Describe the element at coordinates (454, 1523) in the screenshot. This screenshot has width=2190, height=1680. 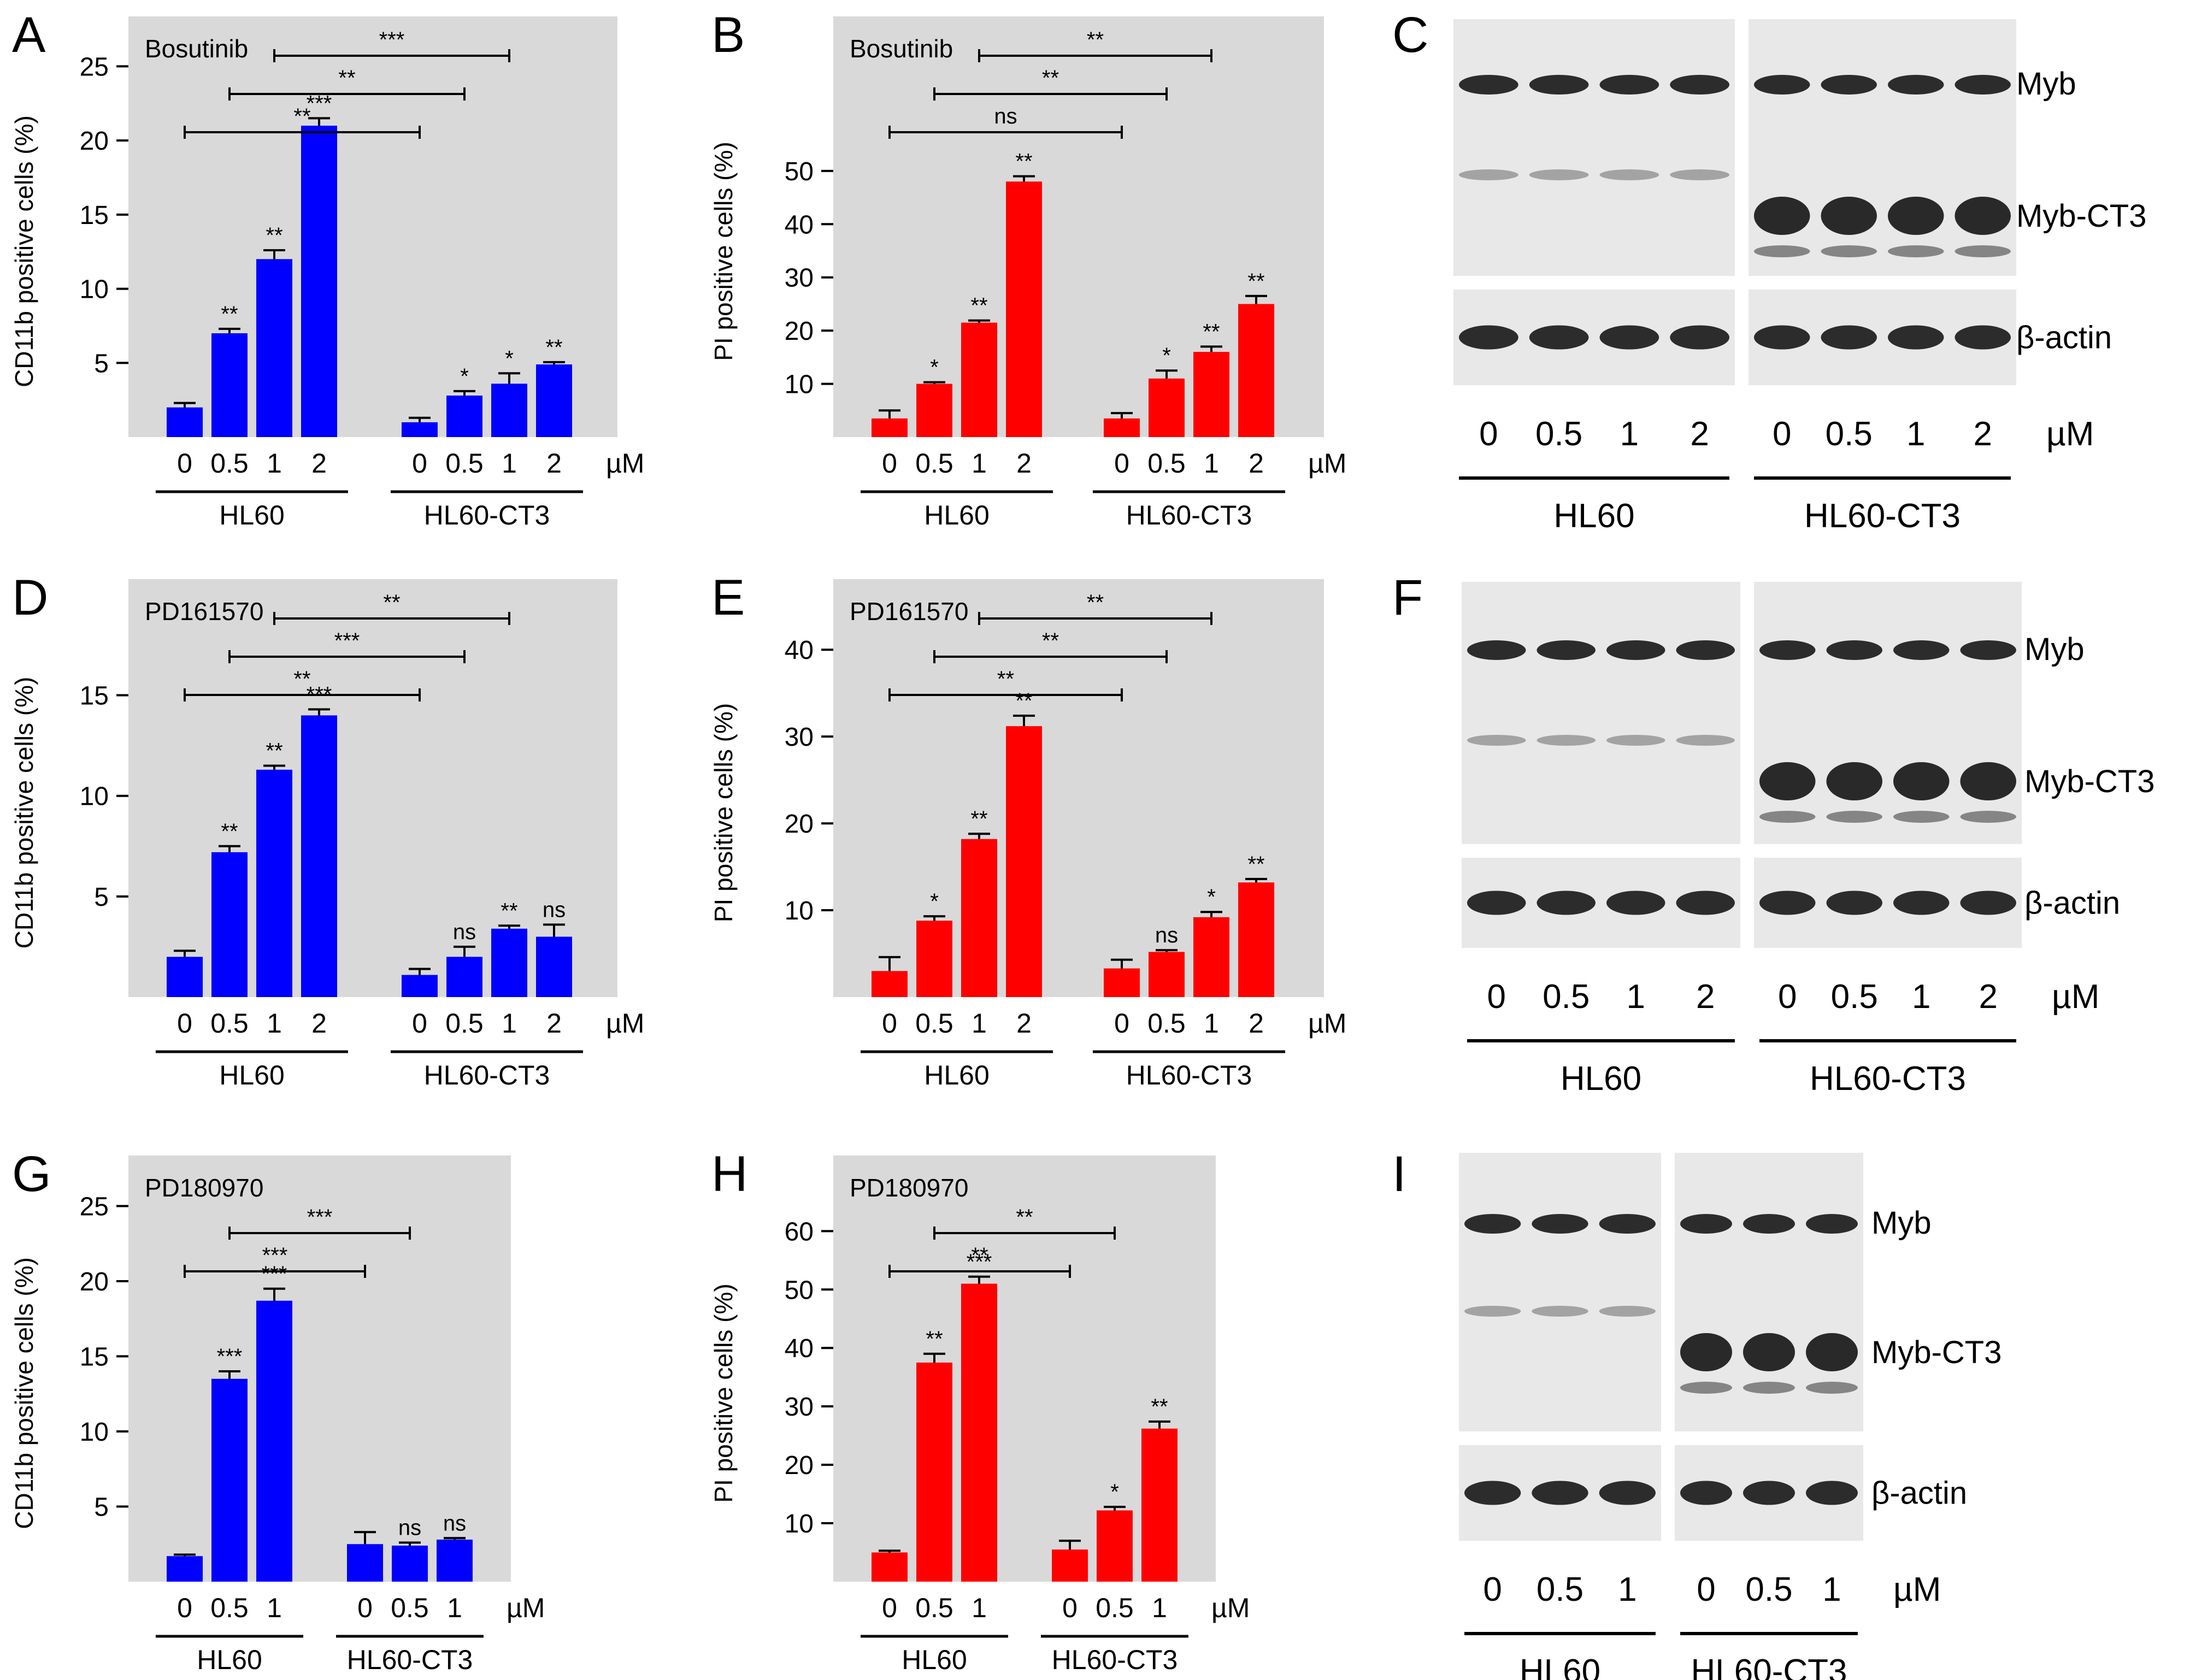
I see `chart-g-significance: ns` at that location.